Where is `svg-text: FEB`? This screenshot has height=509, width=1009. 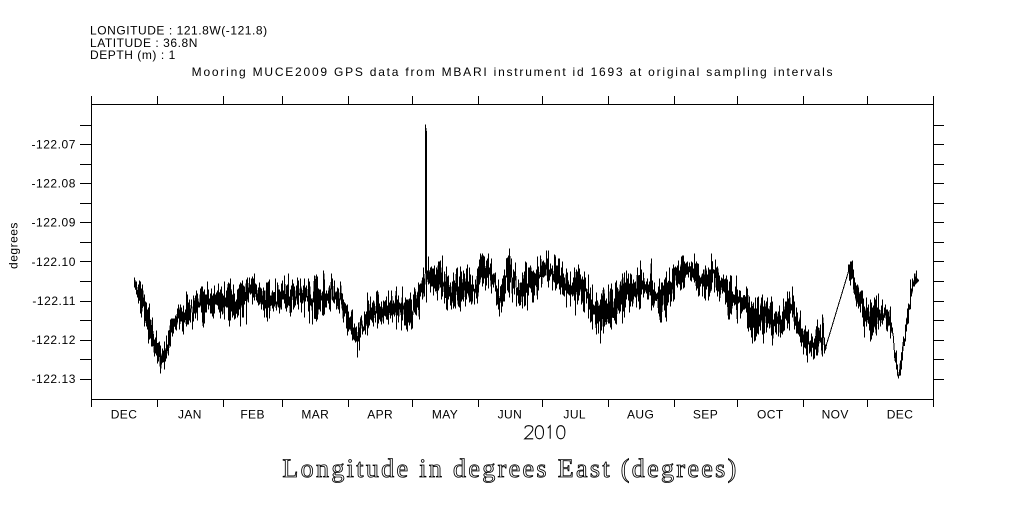 svg-text: FEB is located at coordinates (252, 415).